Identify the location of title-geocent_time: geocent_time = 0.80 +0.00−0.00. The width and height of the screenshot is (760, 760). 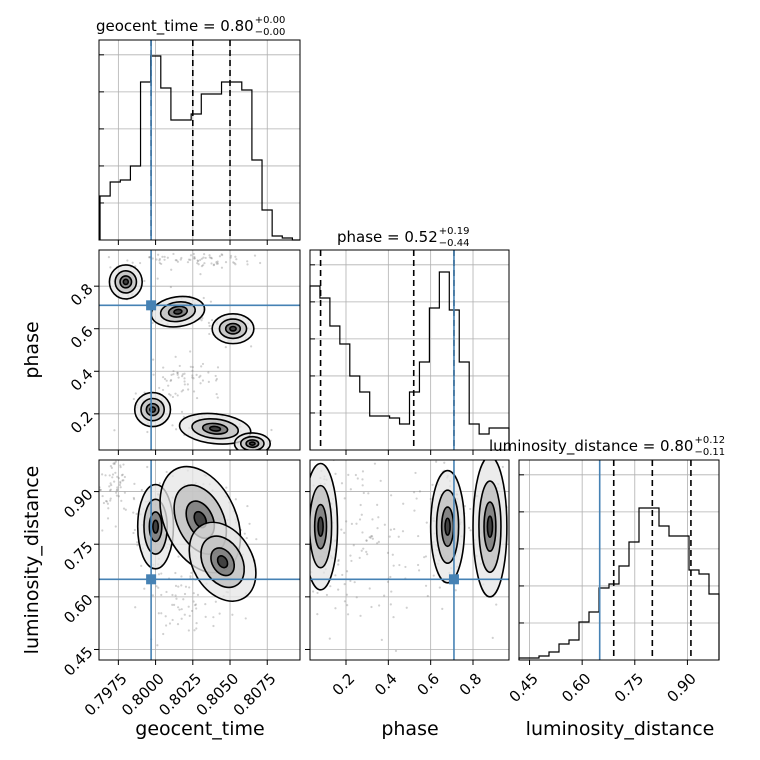
(190, 26).